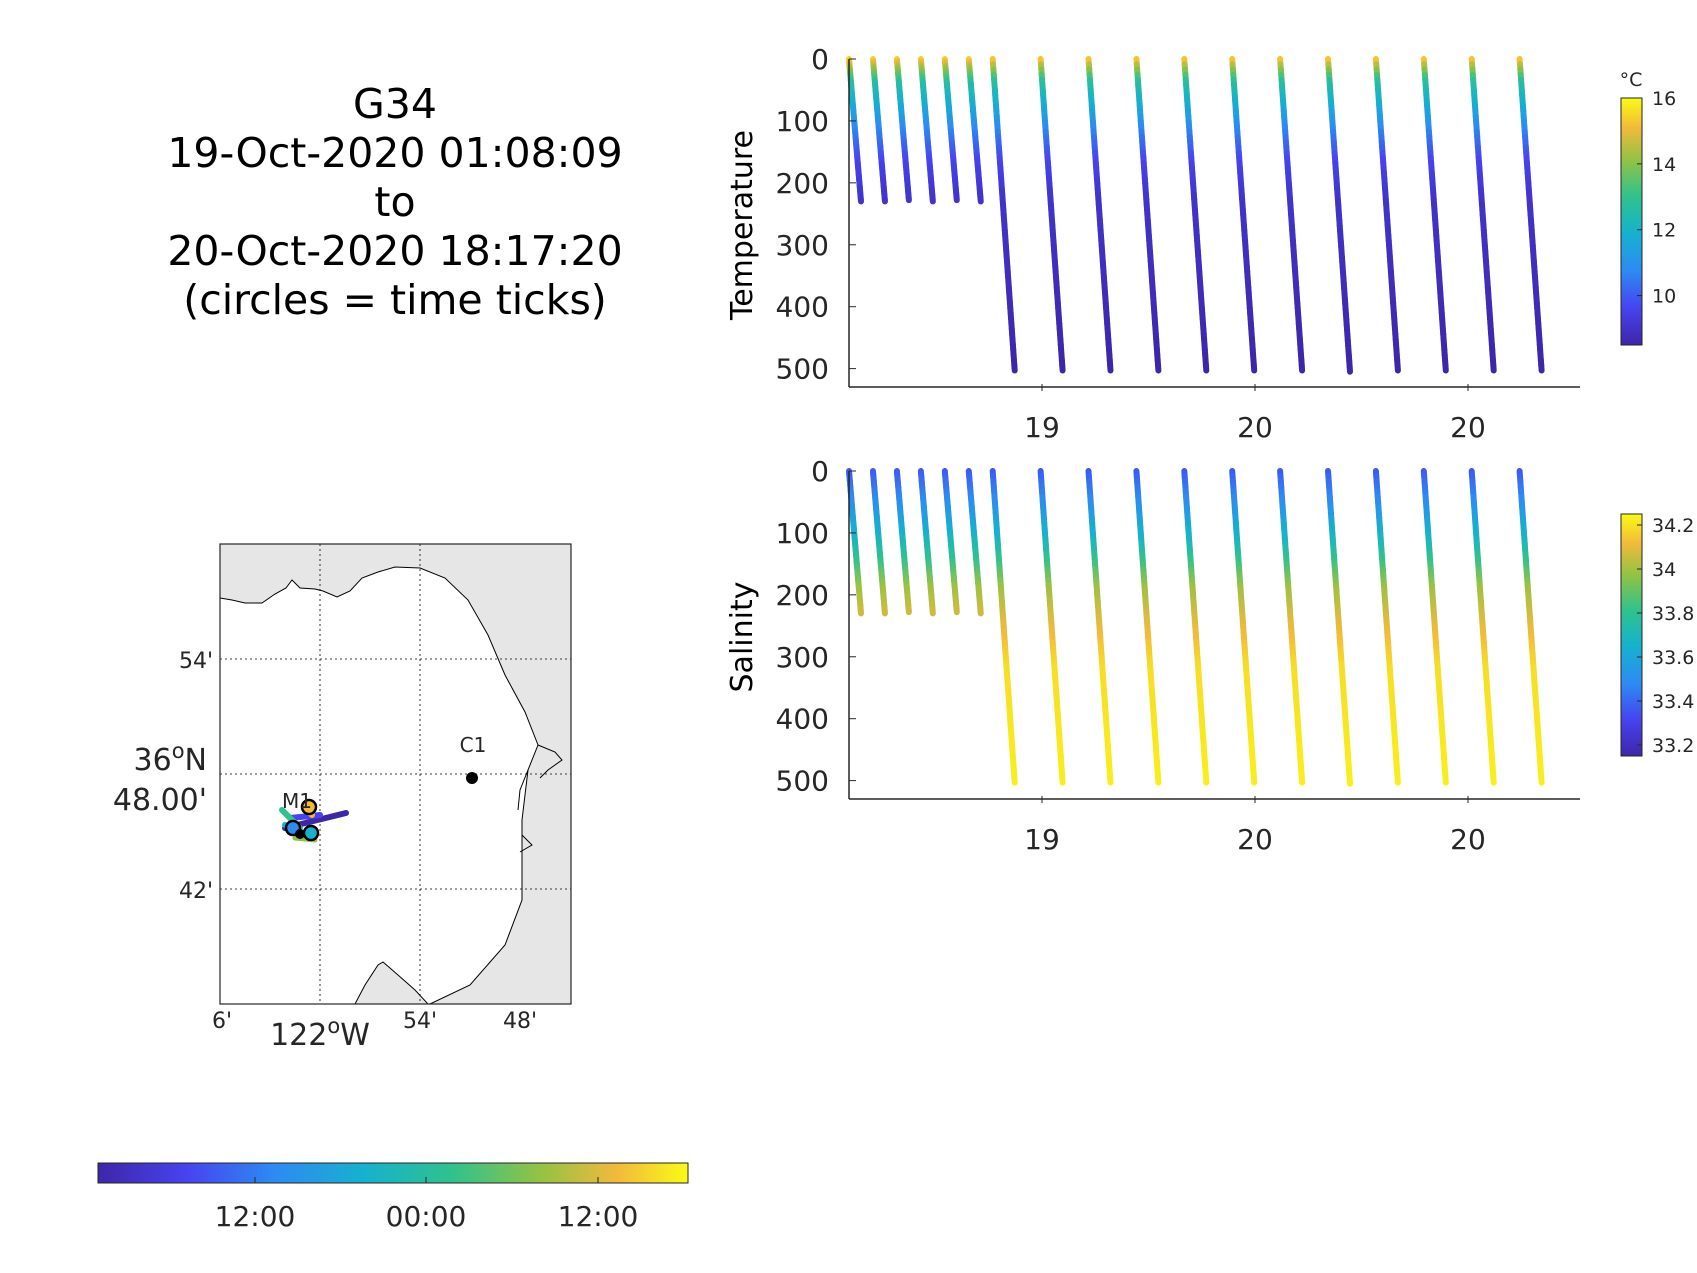  Describe the element at coordinates (816, 626) in the screenshot. I see `salinity-y-ticks: 0 100 200 300 400 500` at that location.